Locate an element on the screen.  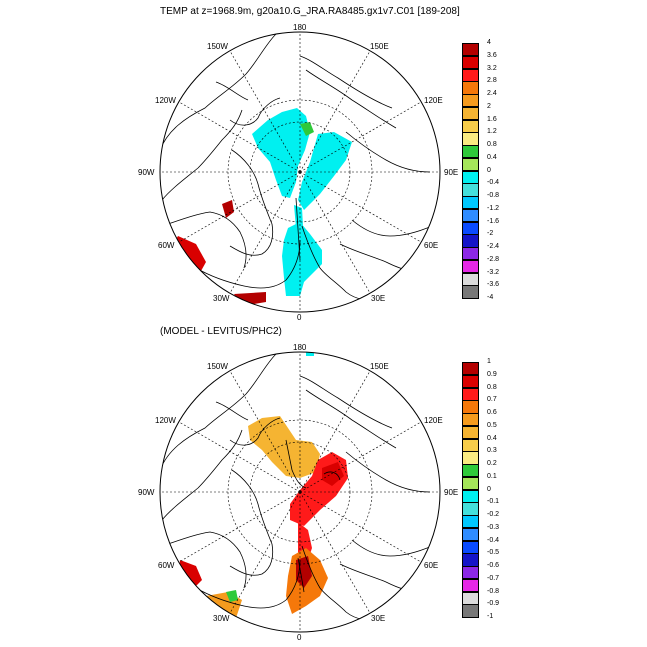
bottom-lon-label-90w: 90W is located at coordinates (146, 492).